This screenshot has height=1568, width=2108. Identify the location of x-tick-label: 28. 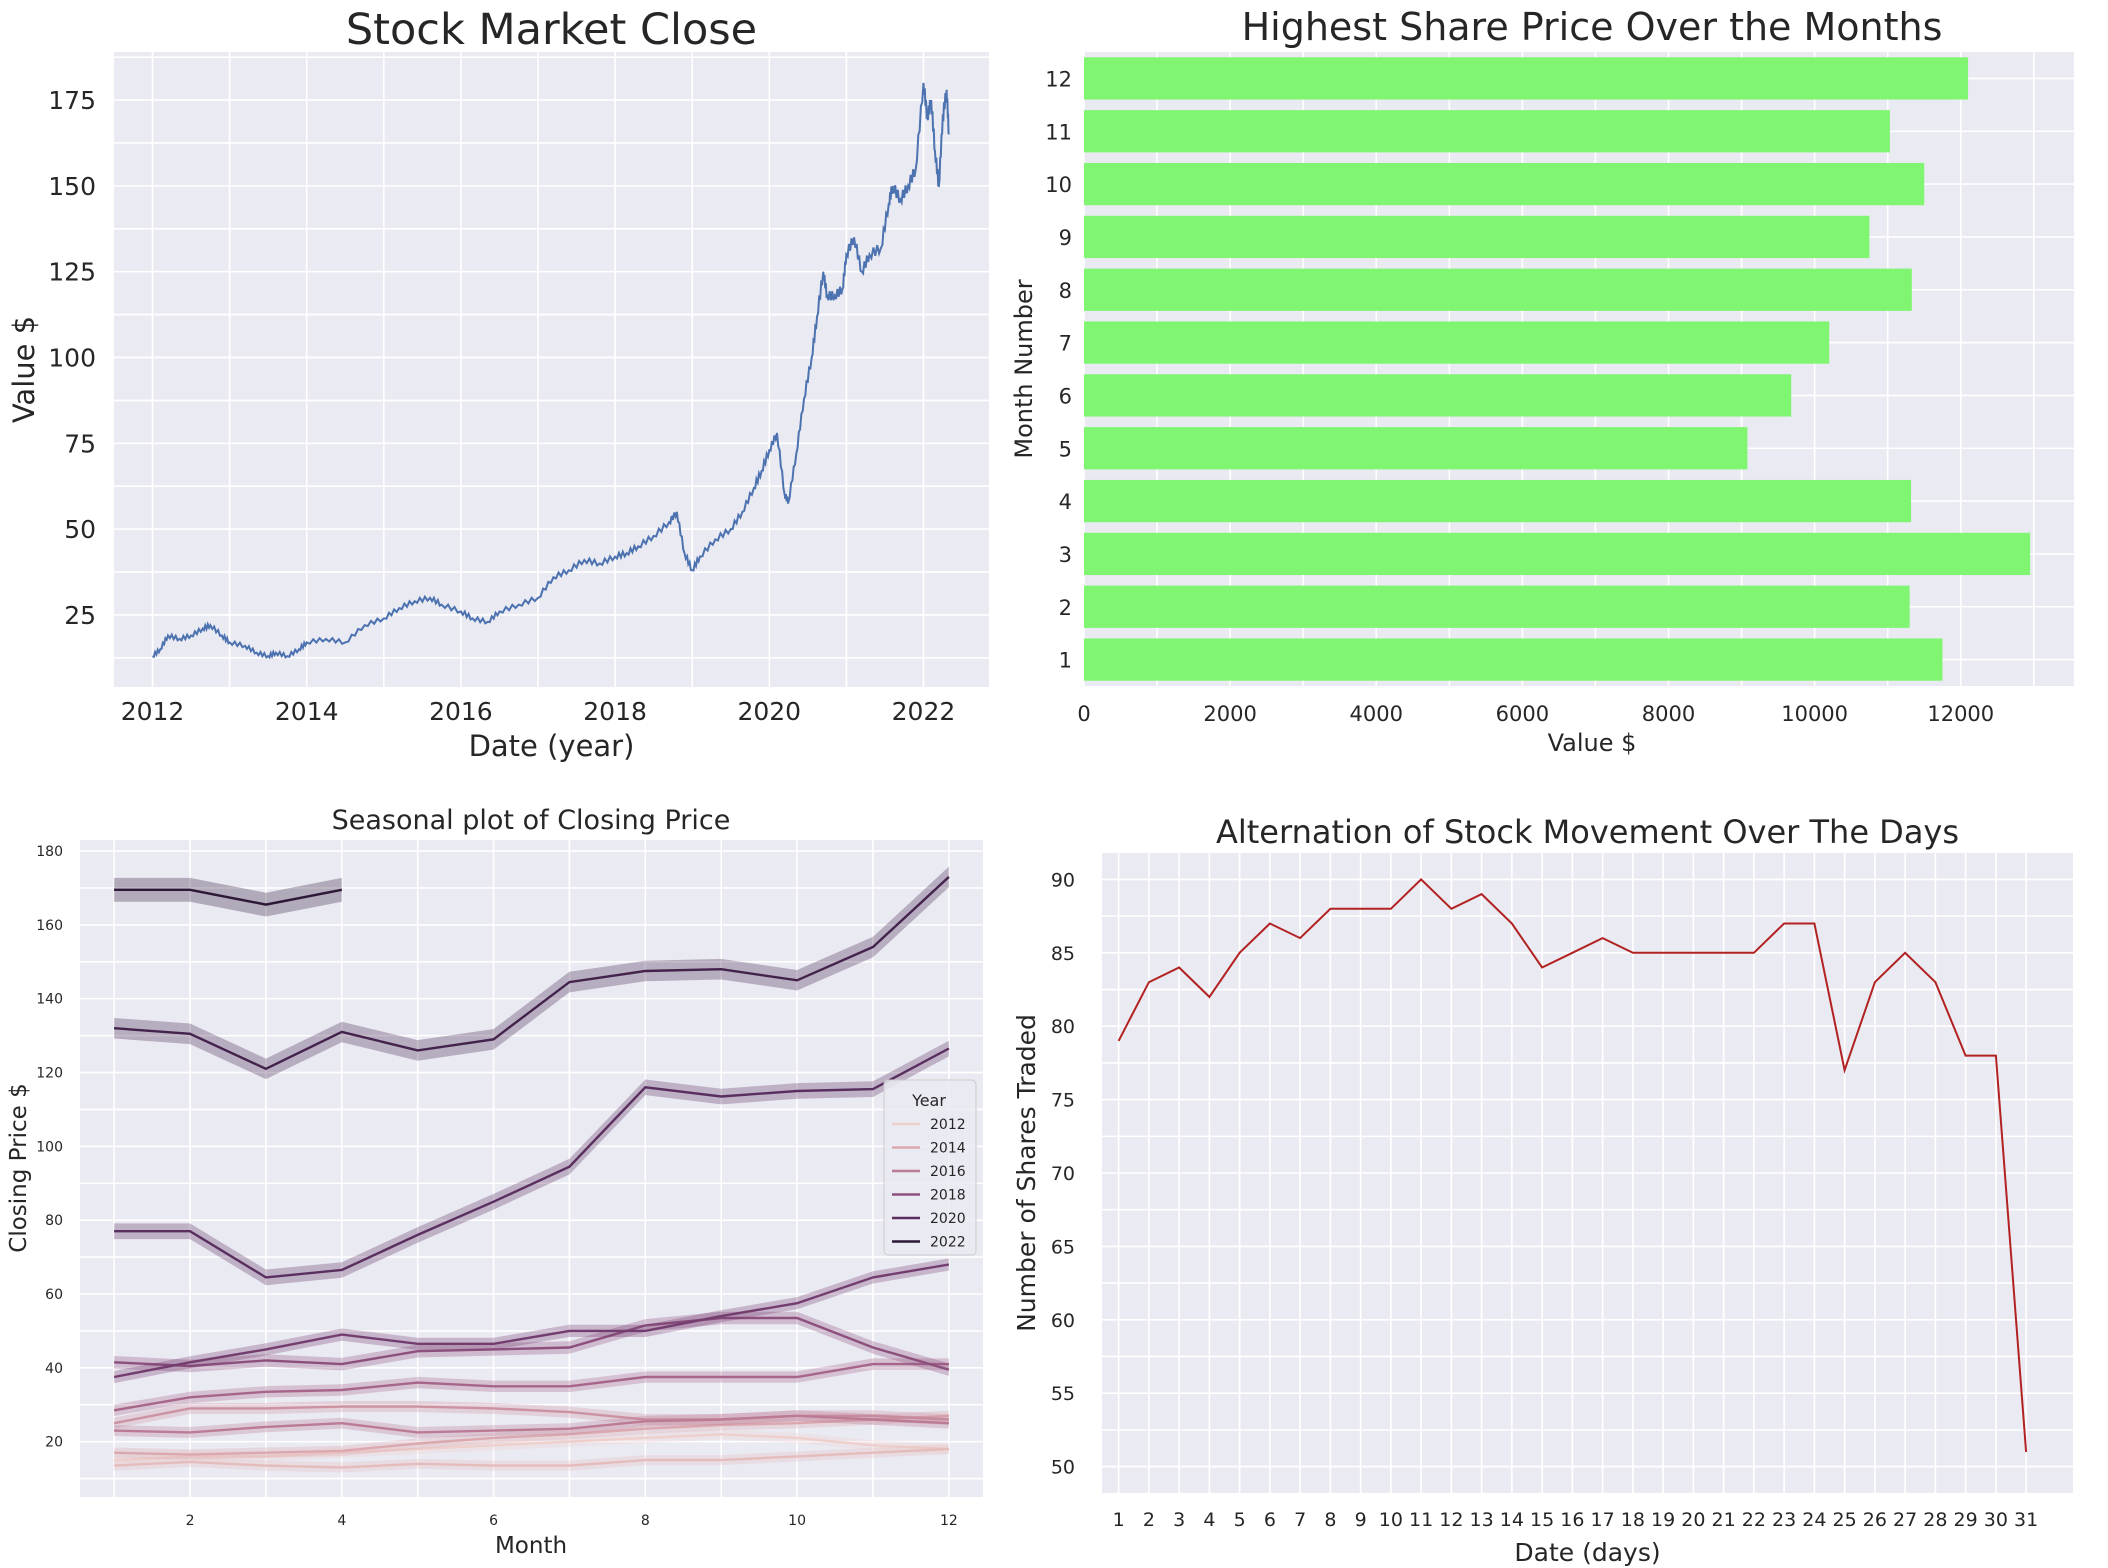
(1935, 1520).